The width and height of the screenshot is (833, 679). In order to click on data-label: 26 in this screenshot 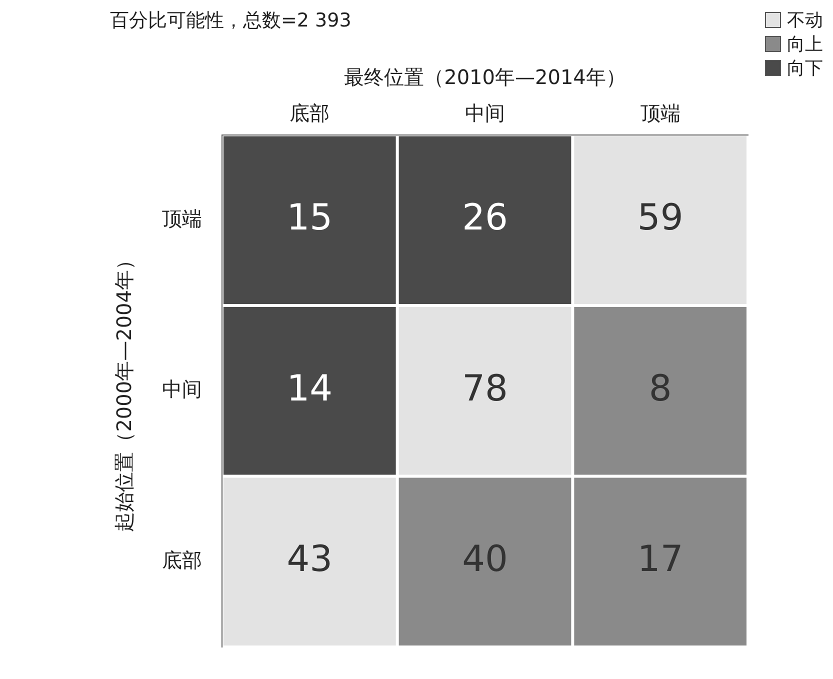, I will do `click(485, 218)`.